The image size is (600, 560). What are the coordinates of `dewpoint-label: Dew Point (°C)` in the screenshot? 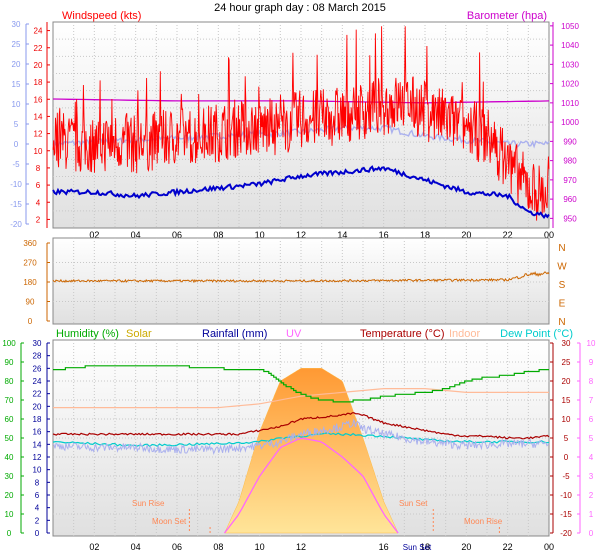 It's located at (536, 334).